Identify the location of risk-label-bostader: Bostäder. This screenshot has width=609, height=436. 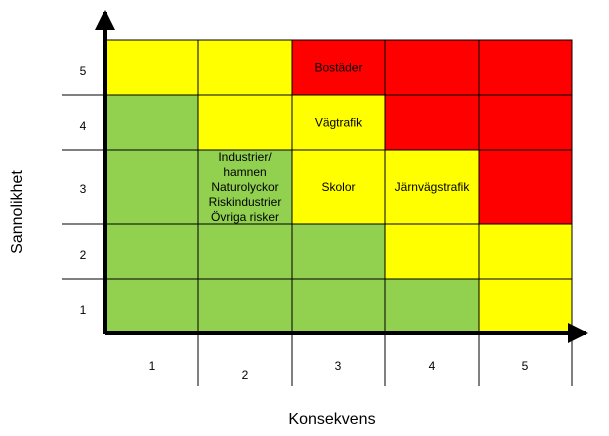
(338, 68).